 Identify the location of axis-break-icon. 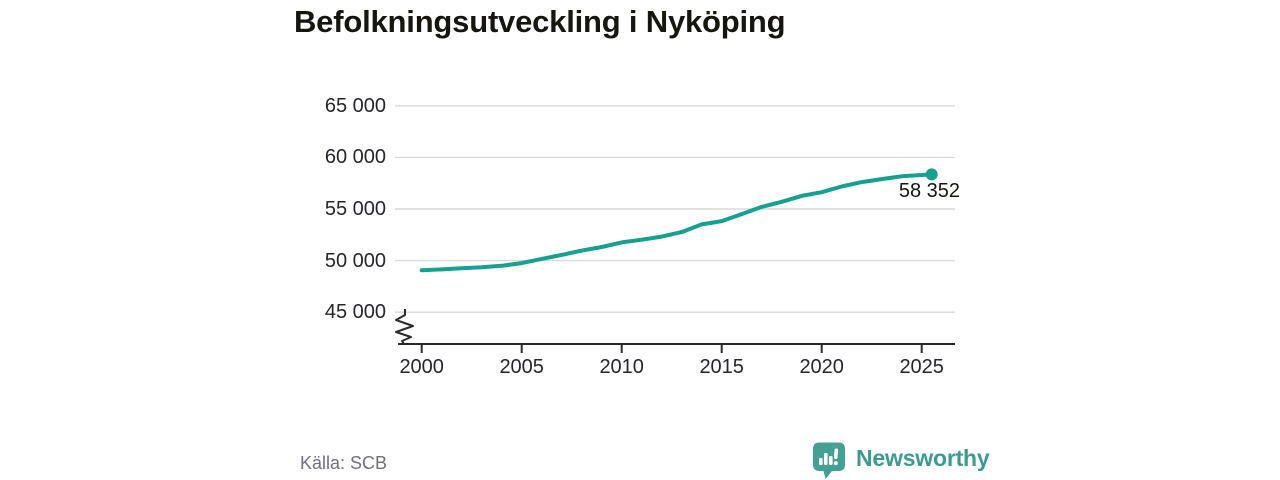
(404, 327).